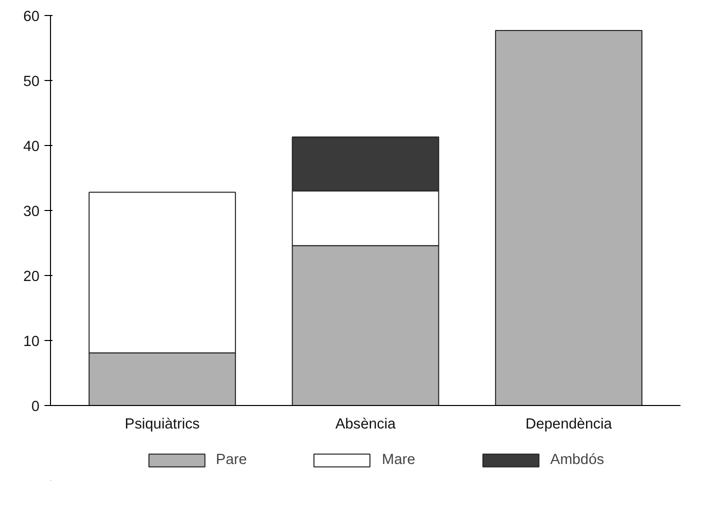 This screenshot has height=528, width=725. What do you see at coordinates (31, 82) in the screenshot?
I see `y-tick-label: 50` at bounding box center [31, 82].